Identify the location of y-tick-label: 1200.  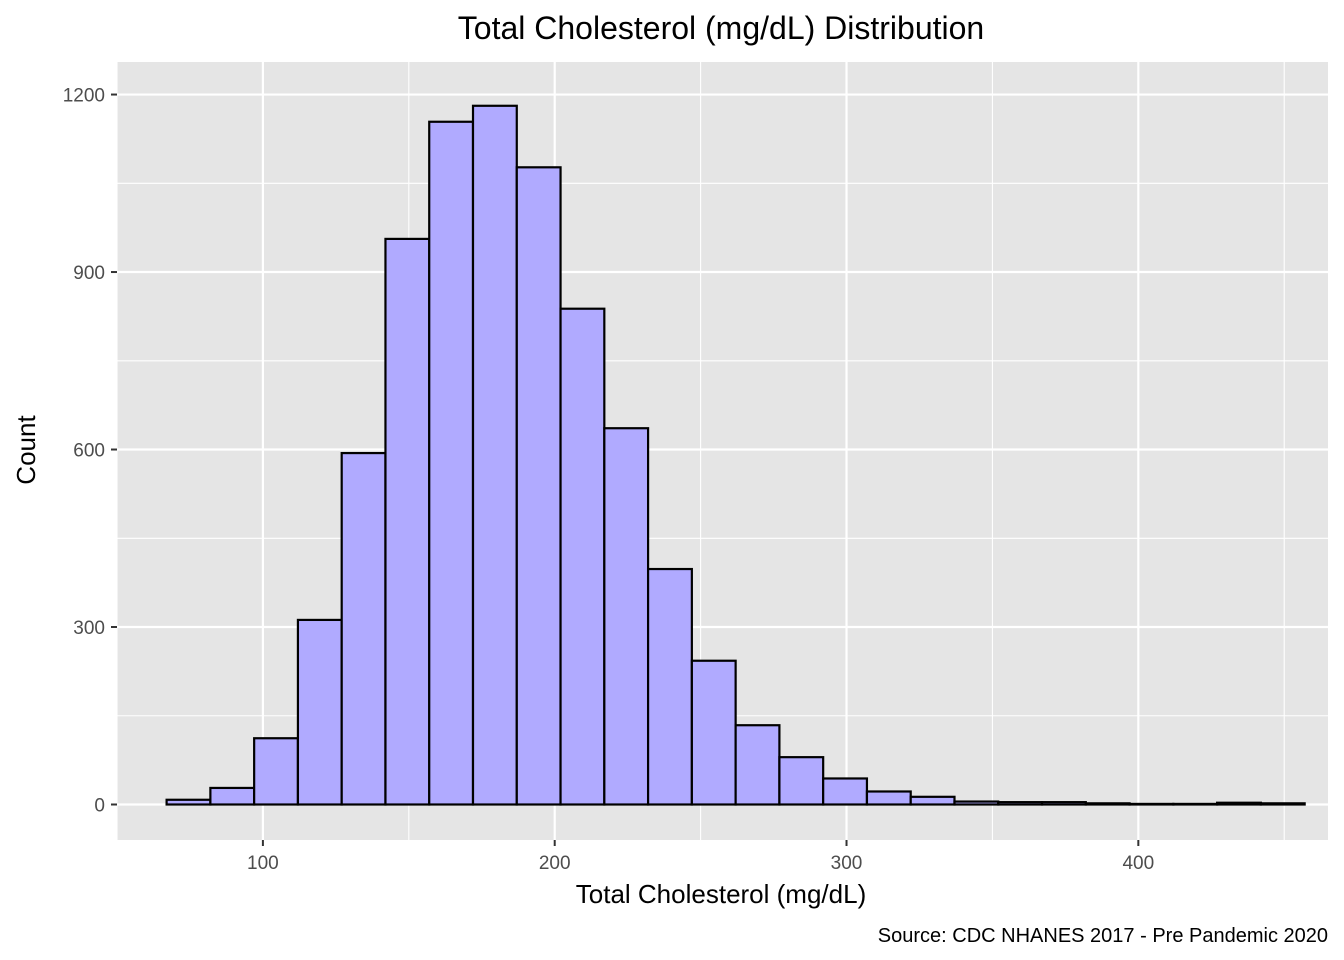
(84, 96).